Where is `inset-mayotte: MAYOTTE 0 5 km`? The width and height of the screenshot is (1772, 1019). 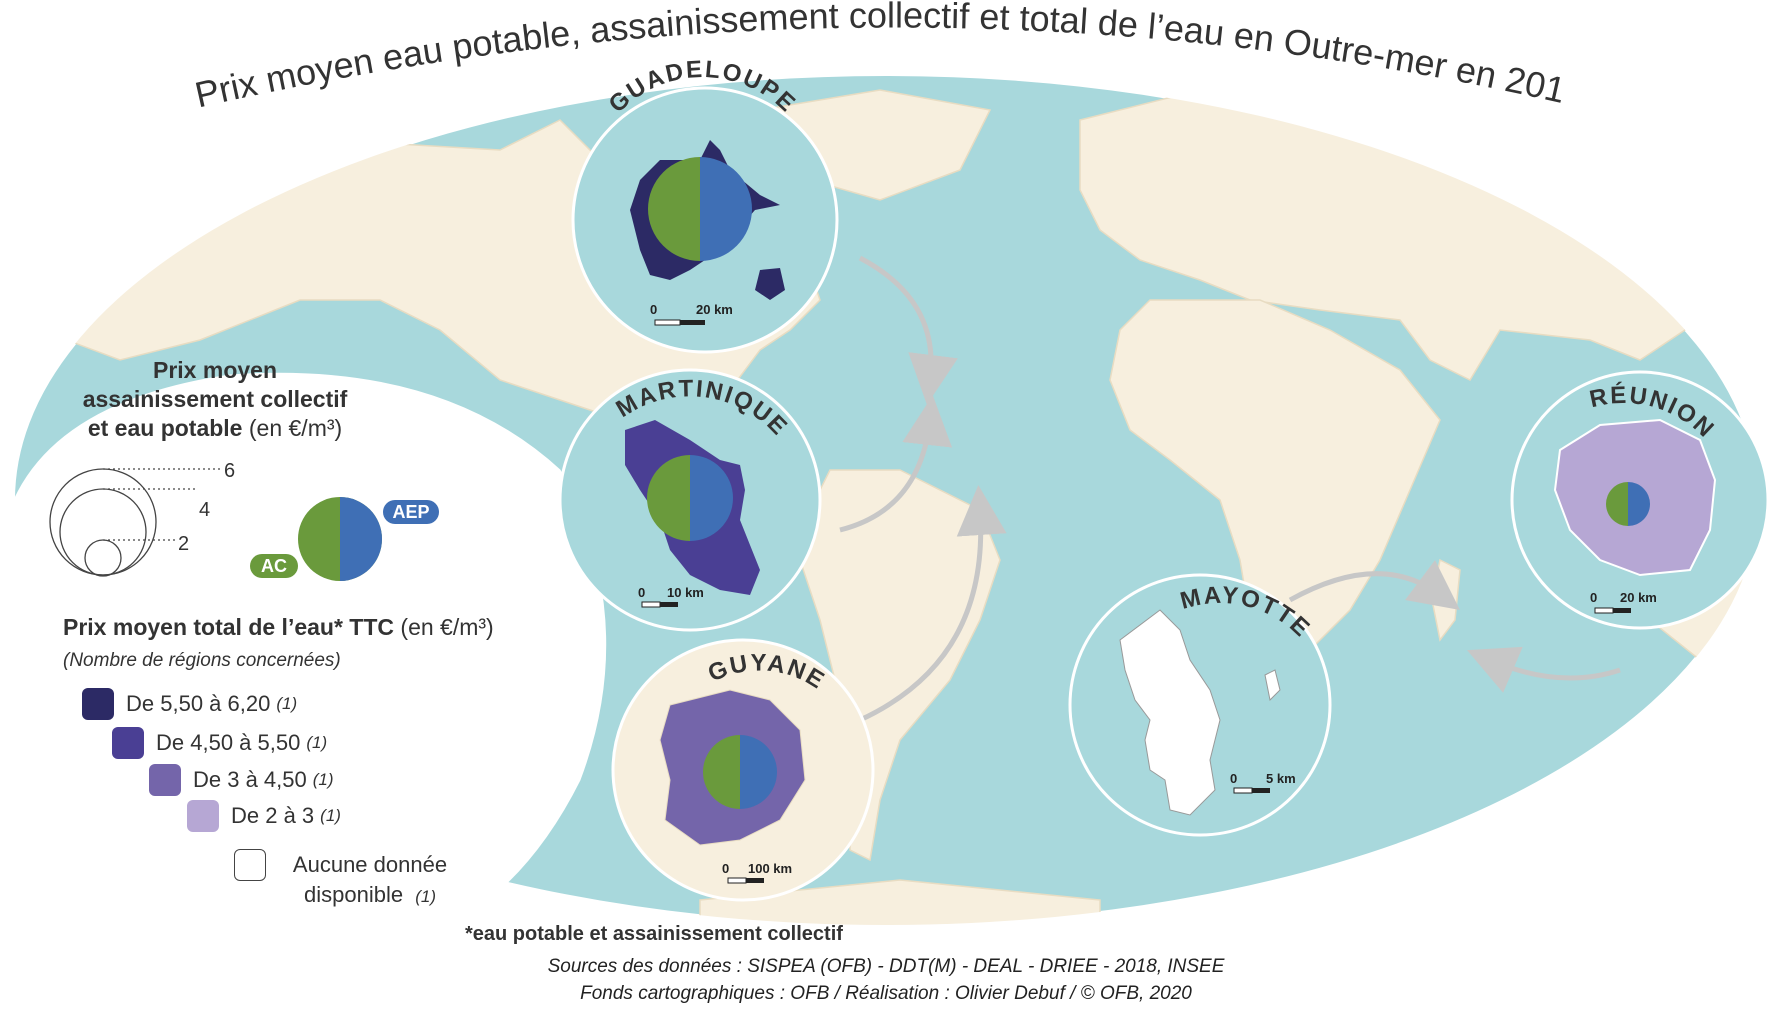 inset-mayotte: MAYOTTE 0 5 km is located at coordinates (1200, 705).